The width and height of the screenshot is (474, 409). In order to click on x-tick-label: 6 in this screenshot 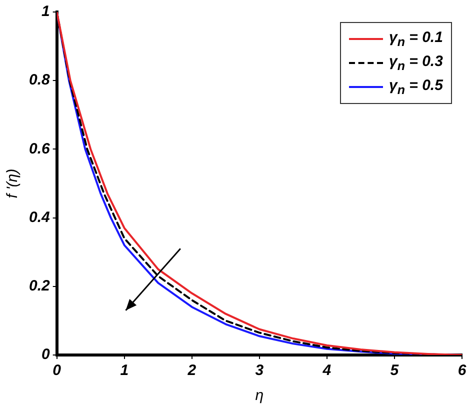, I will do `click(462, 371)`.